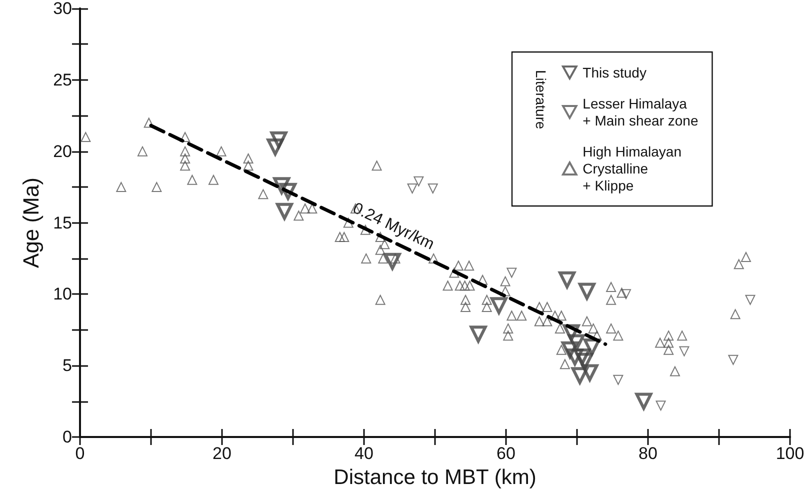  I want to click on y-tick-label: 15, so click(62, 222).